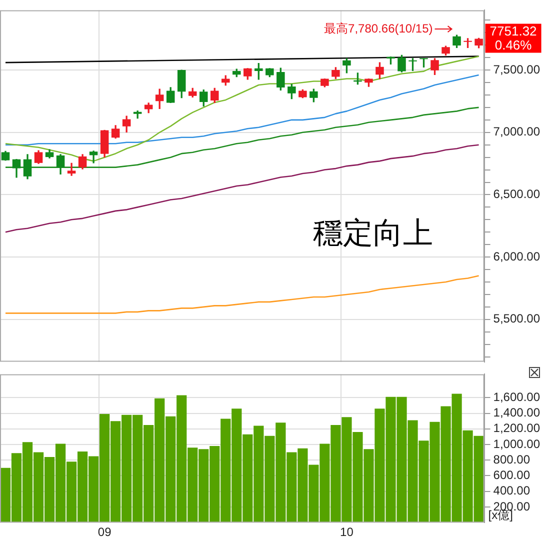 The image size is (543, 543). Describe the element at coordinates (511, 459) in the screenshot. I see `y-tick-label: 800.00` at that location.